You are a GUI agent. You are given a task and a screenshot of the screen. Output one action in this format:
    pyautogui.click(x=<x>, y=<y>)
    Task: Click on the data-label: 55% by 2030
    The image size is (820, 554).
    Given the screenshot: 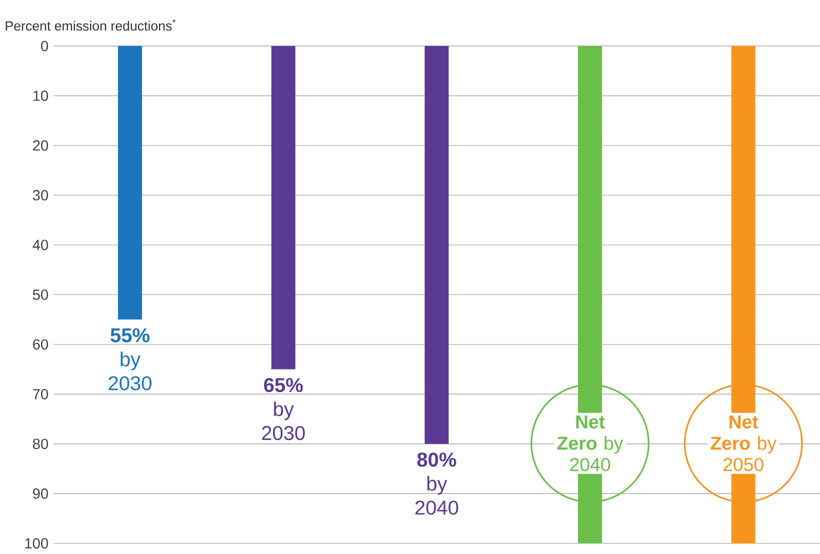 What is the action you would take?
    pyautogui.click(x=130, y=359)
    